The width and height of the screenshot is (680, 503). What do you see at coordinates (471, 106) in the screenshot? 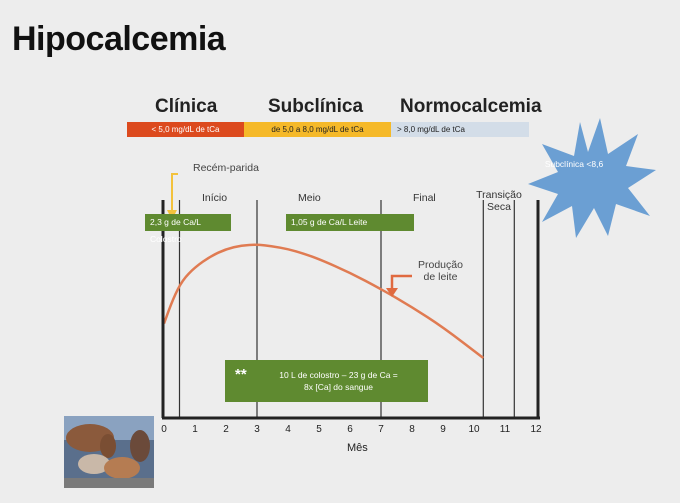
I see `category-normocalcemia-label: Normocalcemia` at bounding box center [471, 106].